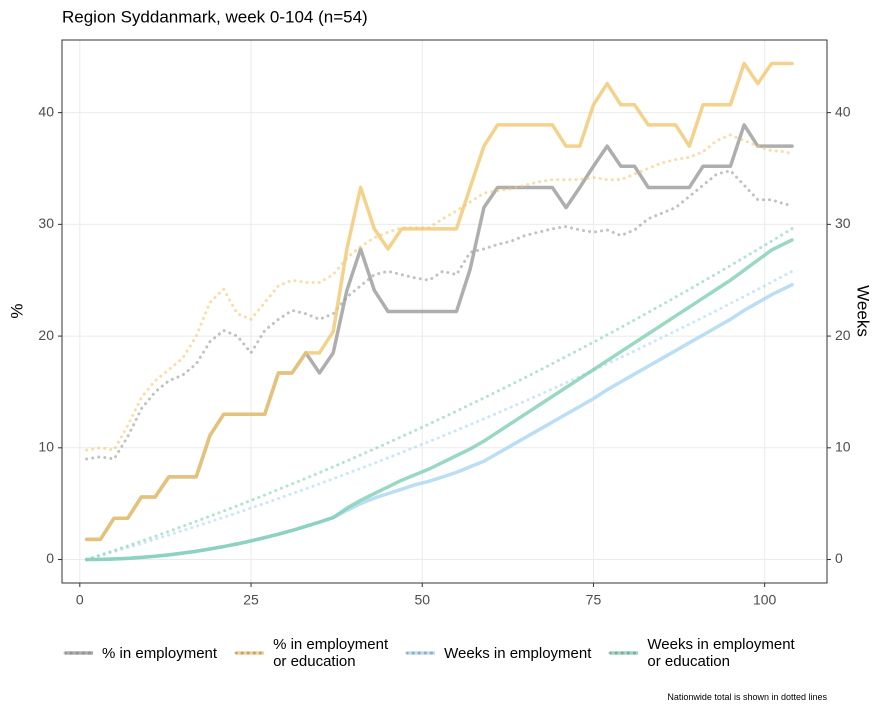 The image size is (877, 707). Describe the element at coordinates (160, 653) in the screenshot. I see `legend-label: % in employment` at that location.